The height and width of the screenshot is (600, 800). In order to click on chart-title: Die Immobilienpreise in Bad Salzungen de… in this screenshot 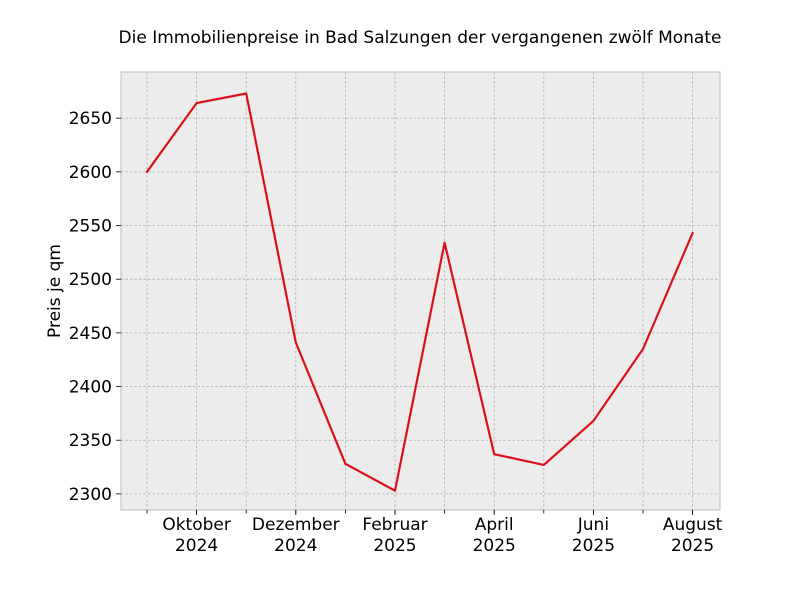, I will do `click(420, 38)`.